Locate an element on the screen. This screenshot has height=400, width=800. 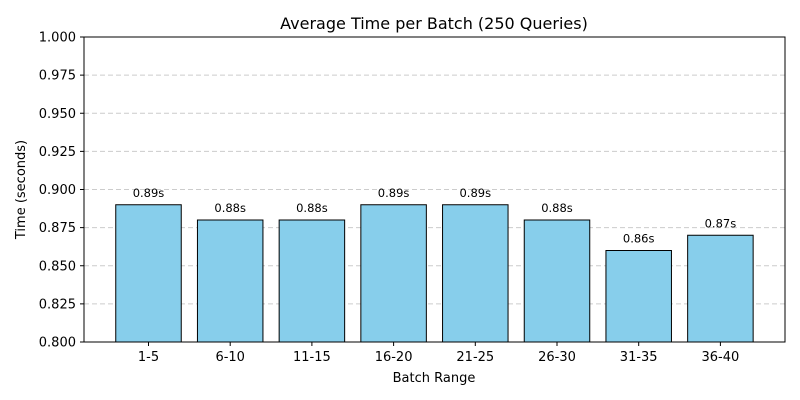
x-axis-label: Batch Range is located at coordinates (434, 378).